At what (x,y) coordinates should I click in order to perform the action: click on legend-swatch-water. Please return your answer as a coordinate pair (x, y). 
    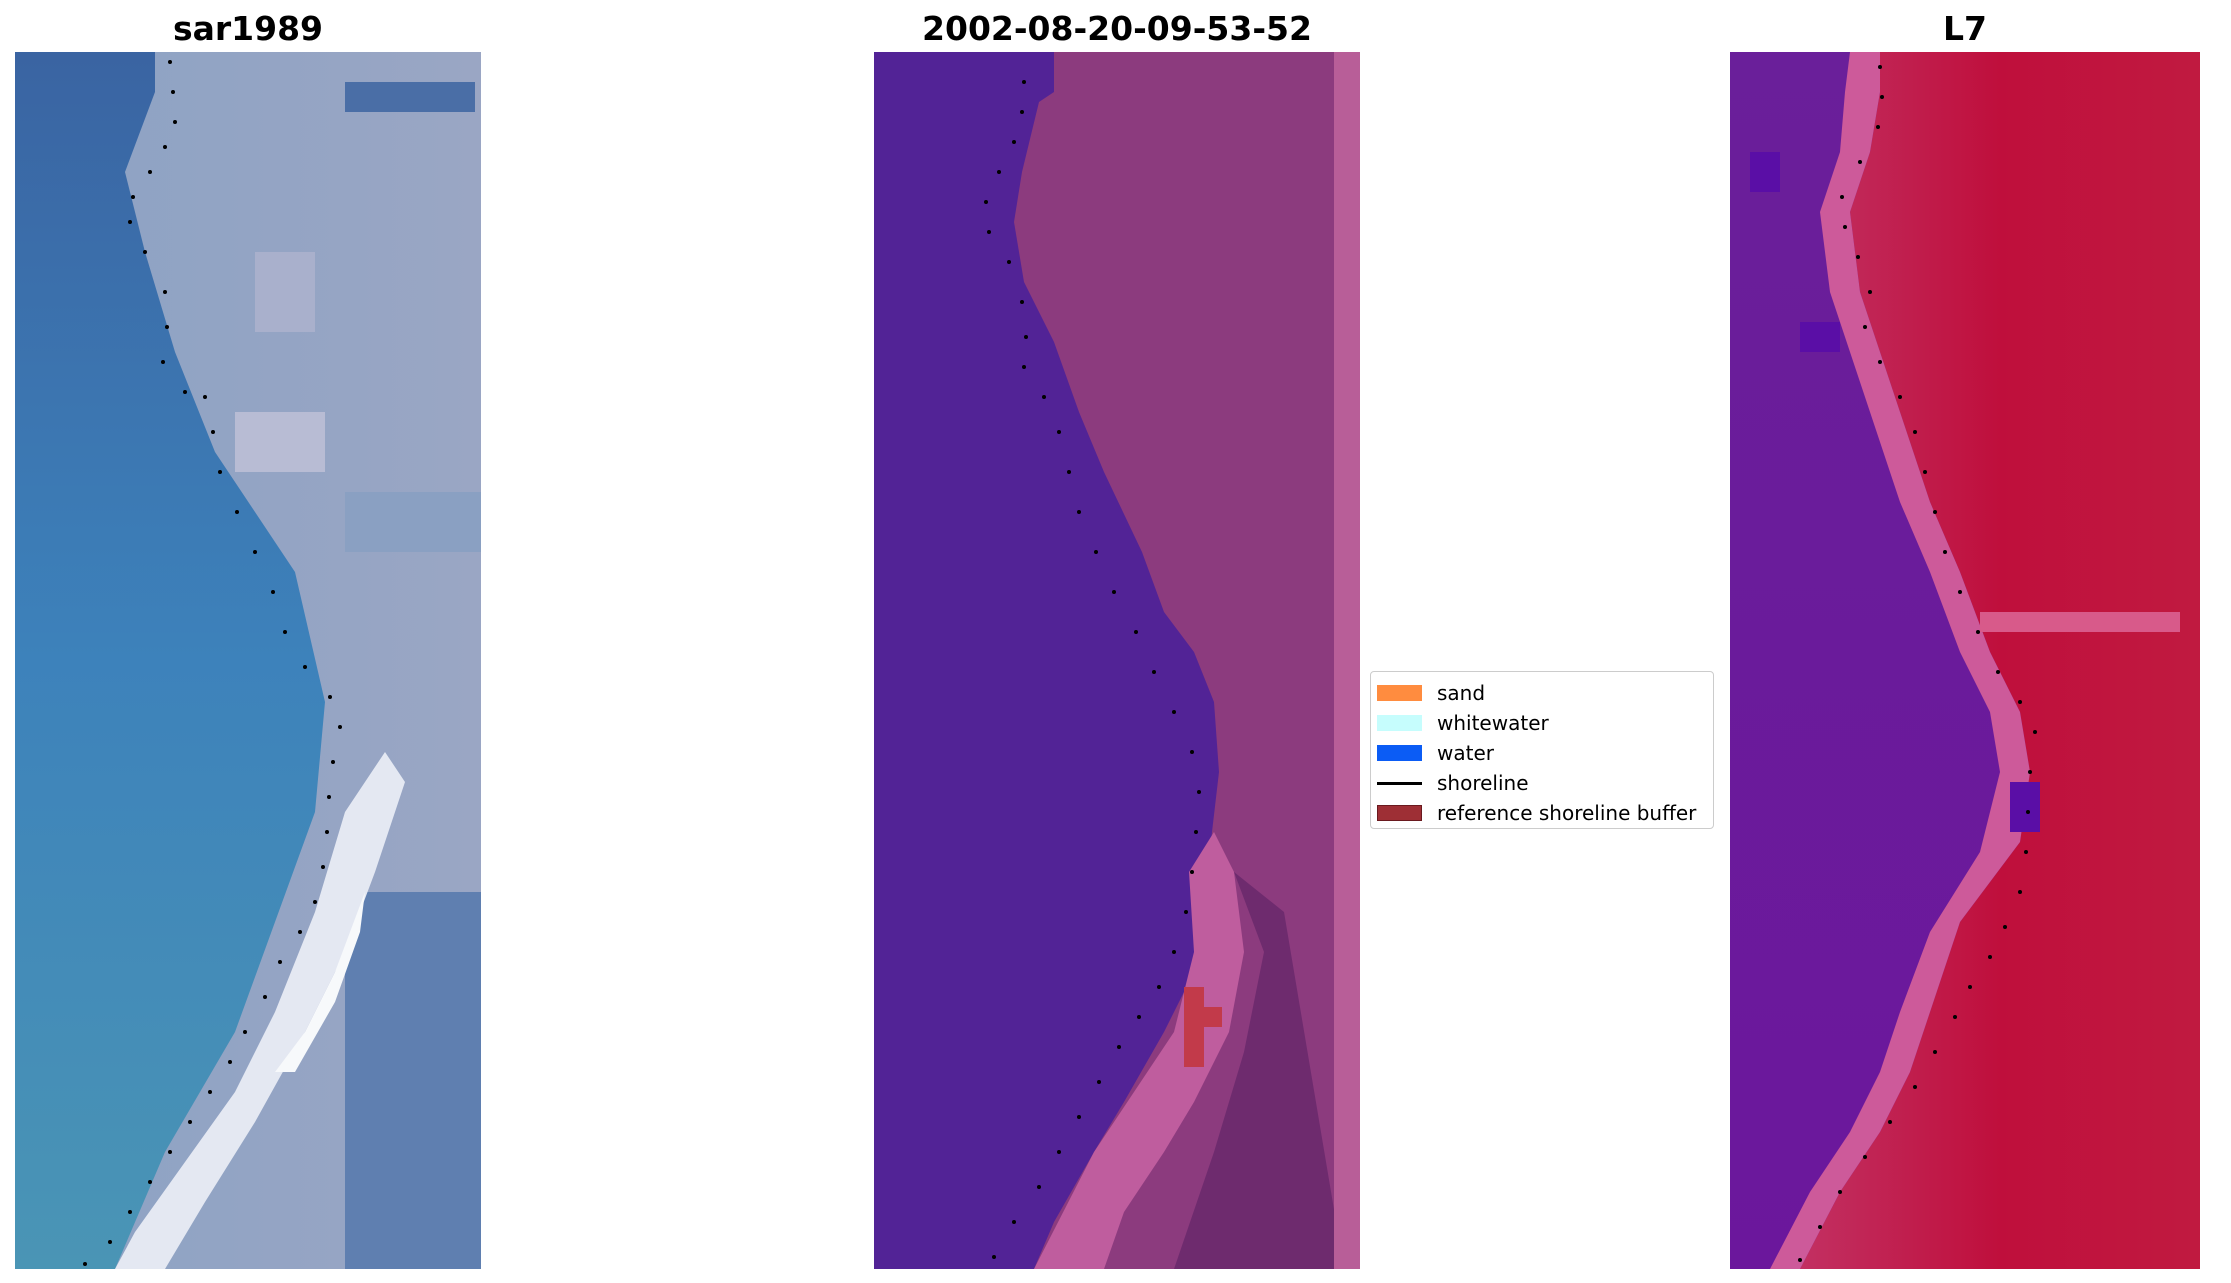
    Looking at the image, I should click on (1399, 753).